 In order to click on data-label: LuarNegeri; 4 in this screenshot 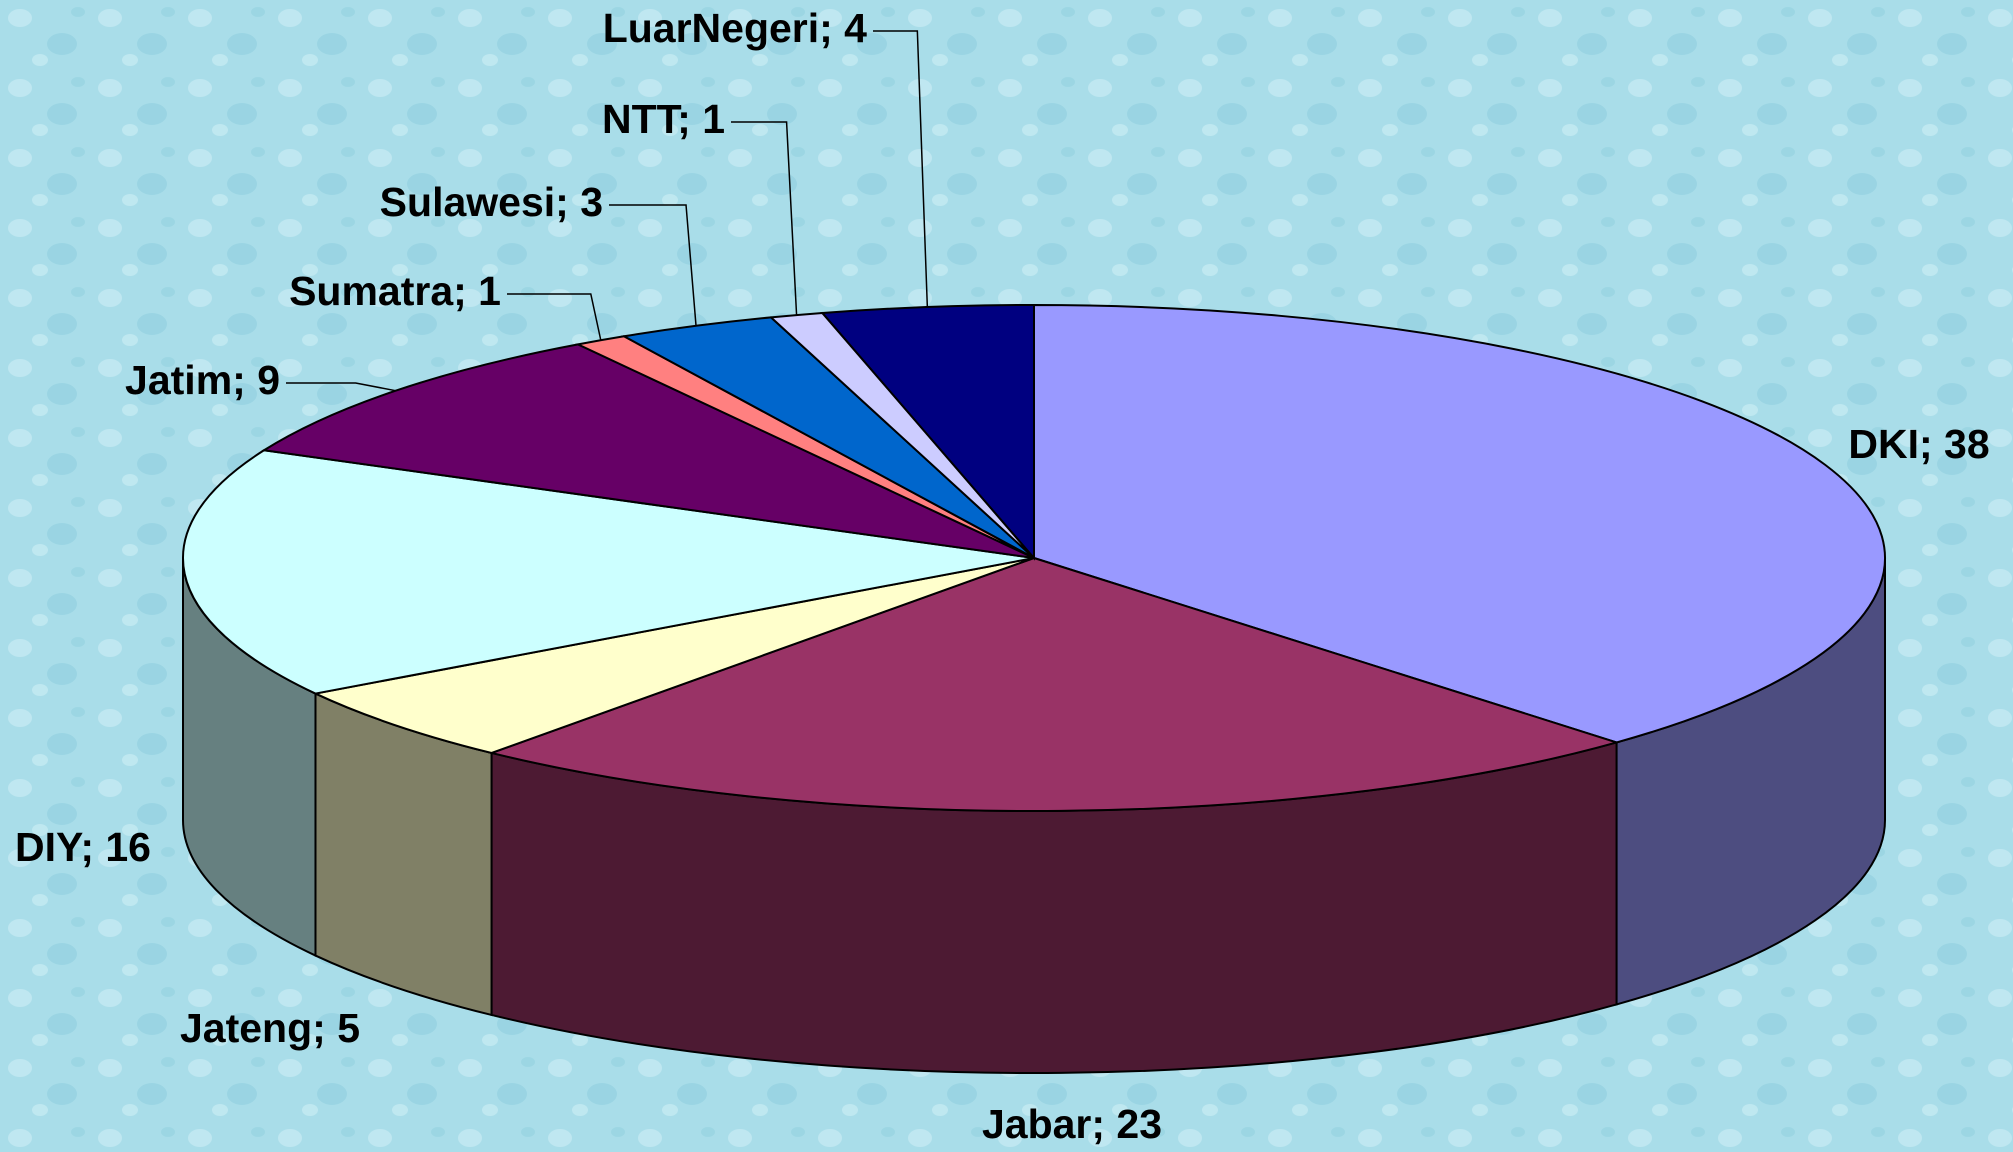, I will do `click(735, 28)`.